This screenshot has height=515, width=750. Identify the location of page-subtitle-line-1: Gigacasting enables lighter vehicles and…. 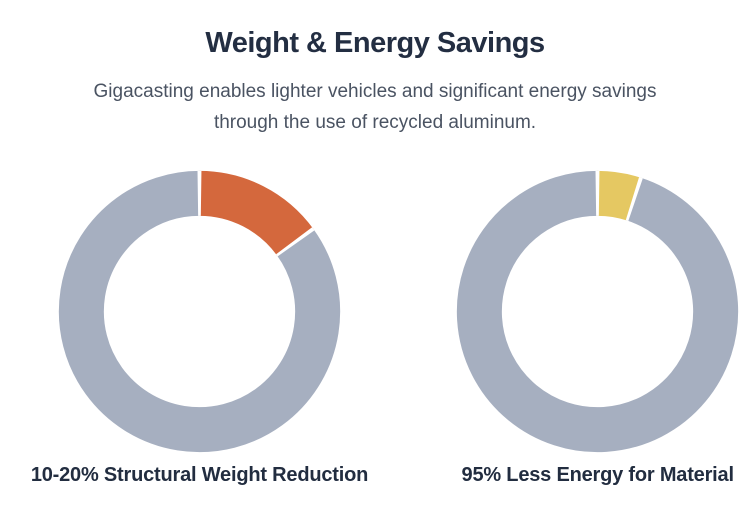
(375, 91).